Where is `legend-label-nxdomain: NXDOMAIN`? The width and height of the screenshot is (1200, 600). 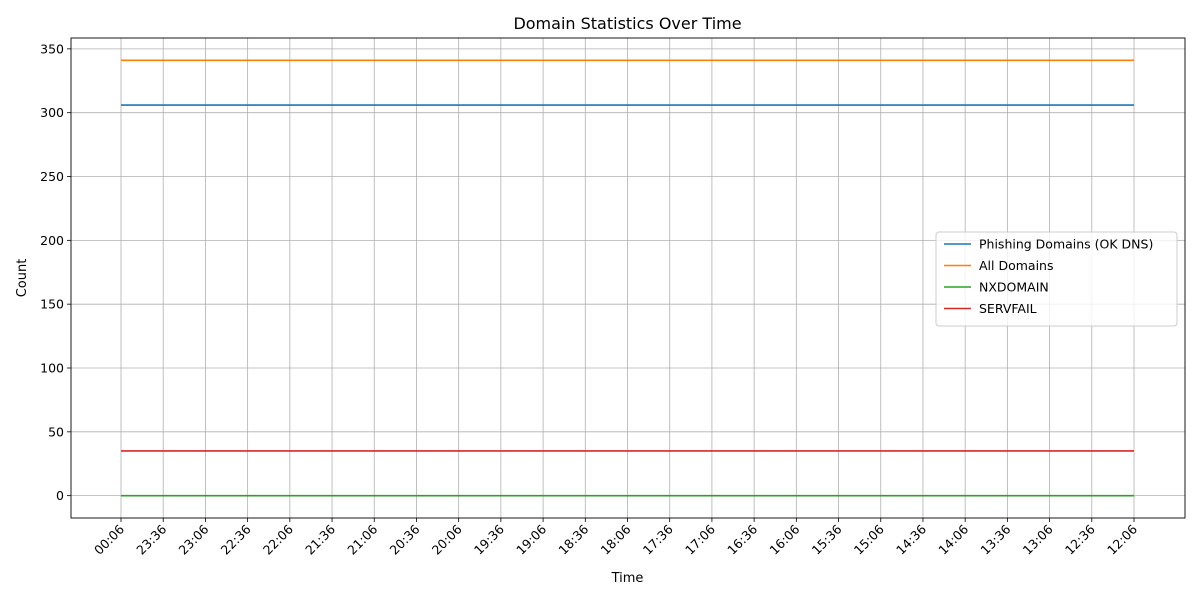
legend-label-nxdomain: NXDOMAIN is located at coordinates (1014, 287).